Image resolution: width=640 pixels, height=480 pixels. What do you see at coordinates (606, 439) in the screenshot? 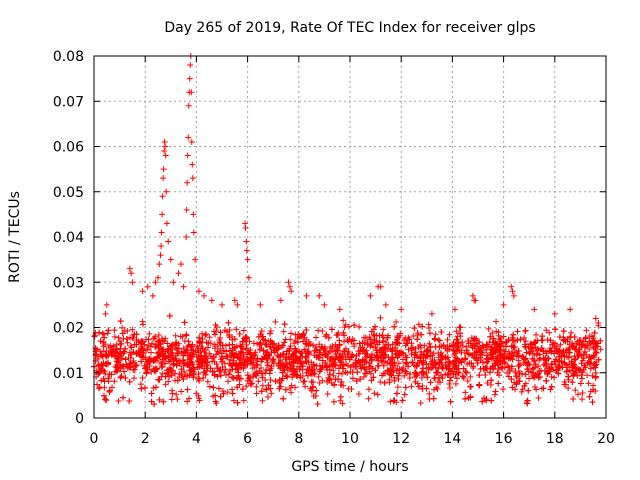
I see `x-tick-label: 20` at bounding box center [606, 439].